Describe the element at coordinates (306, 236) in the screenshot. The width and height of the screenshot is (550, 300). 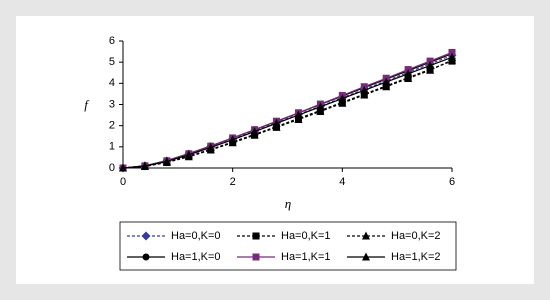
I see `legend-label: Ha=0,K=1` at that location.